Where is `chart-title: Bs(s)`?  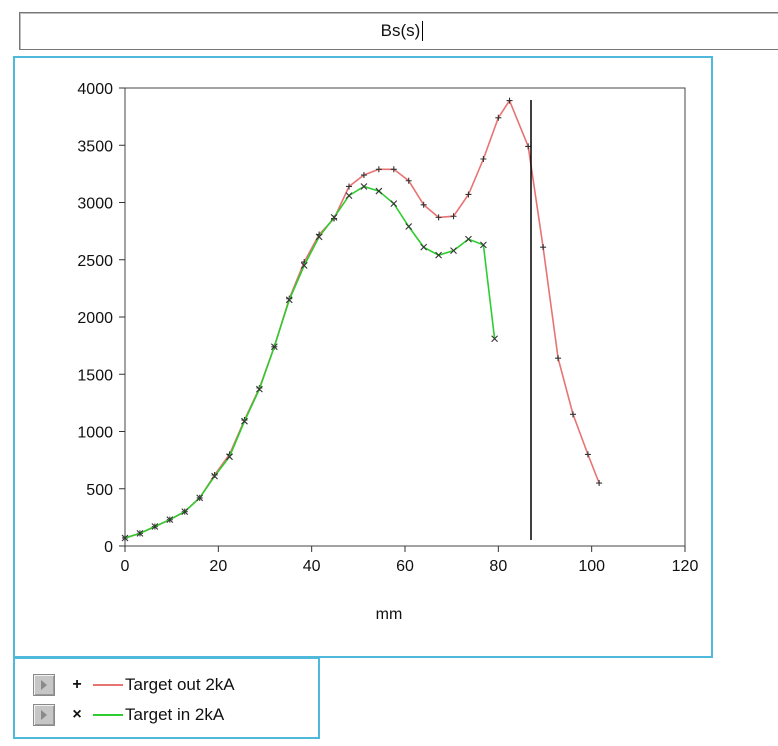 chart-title: Bs(s) is located at coordinates (400, 30).